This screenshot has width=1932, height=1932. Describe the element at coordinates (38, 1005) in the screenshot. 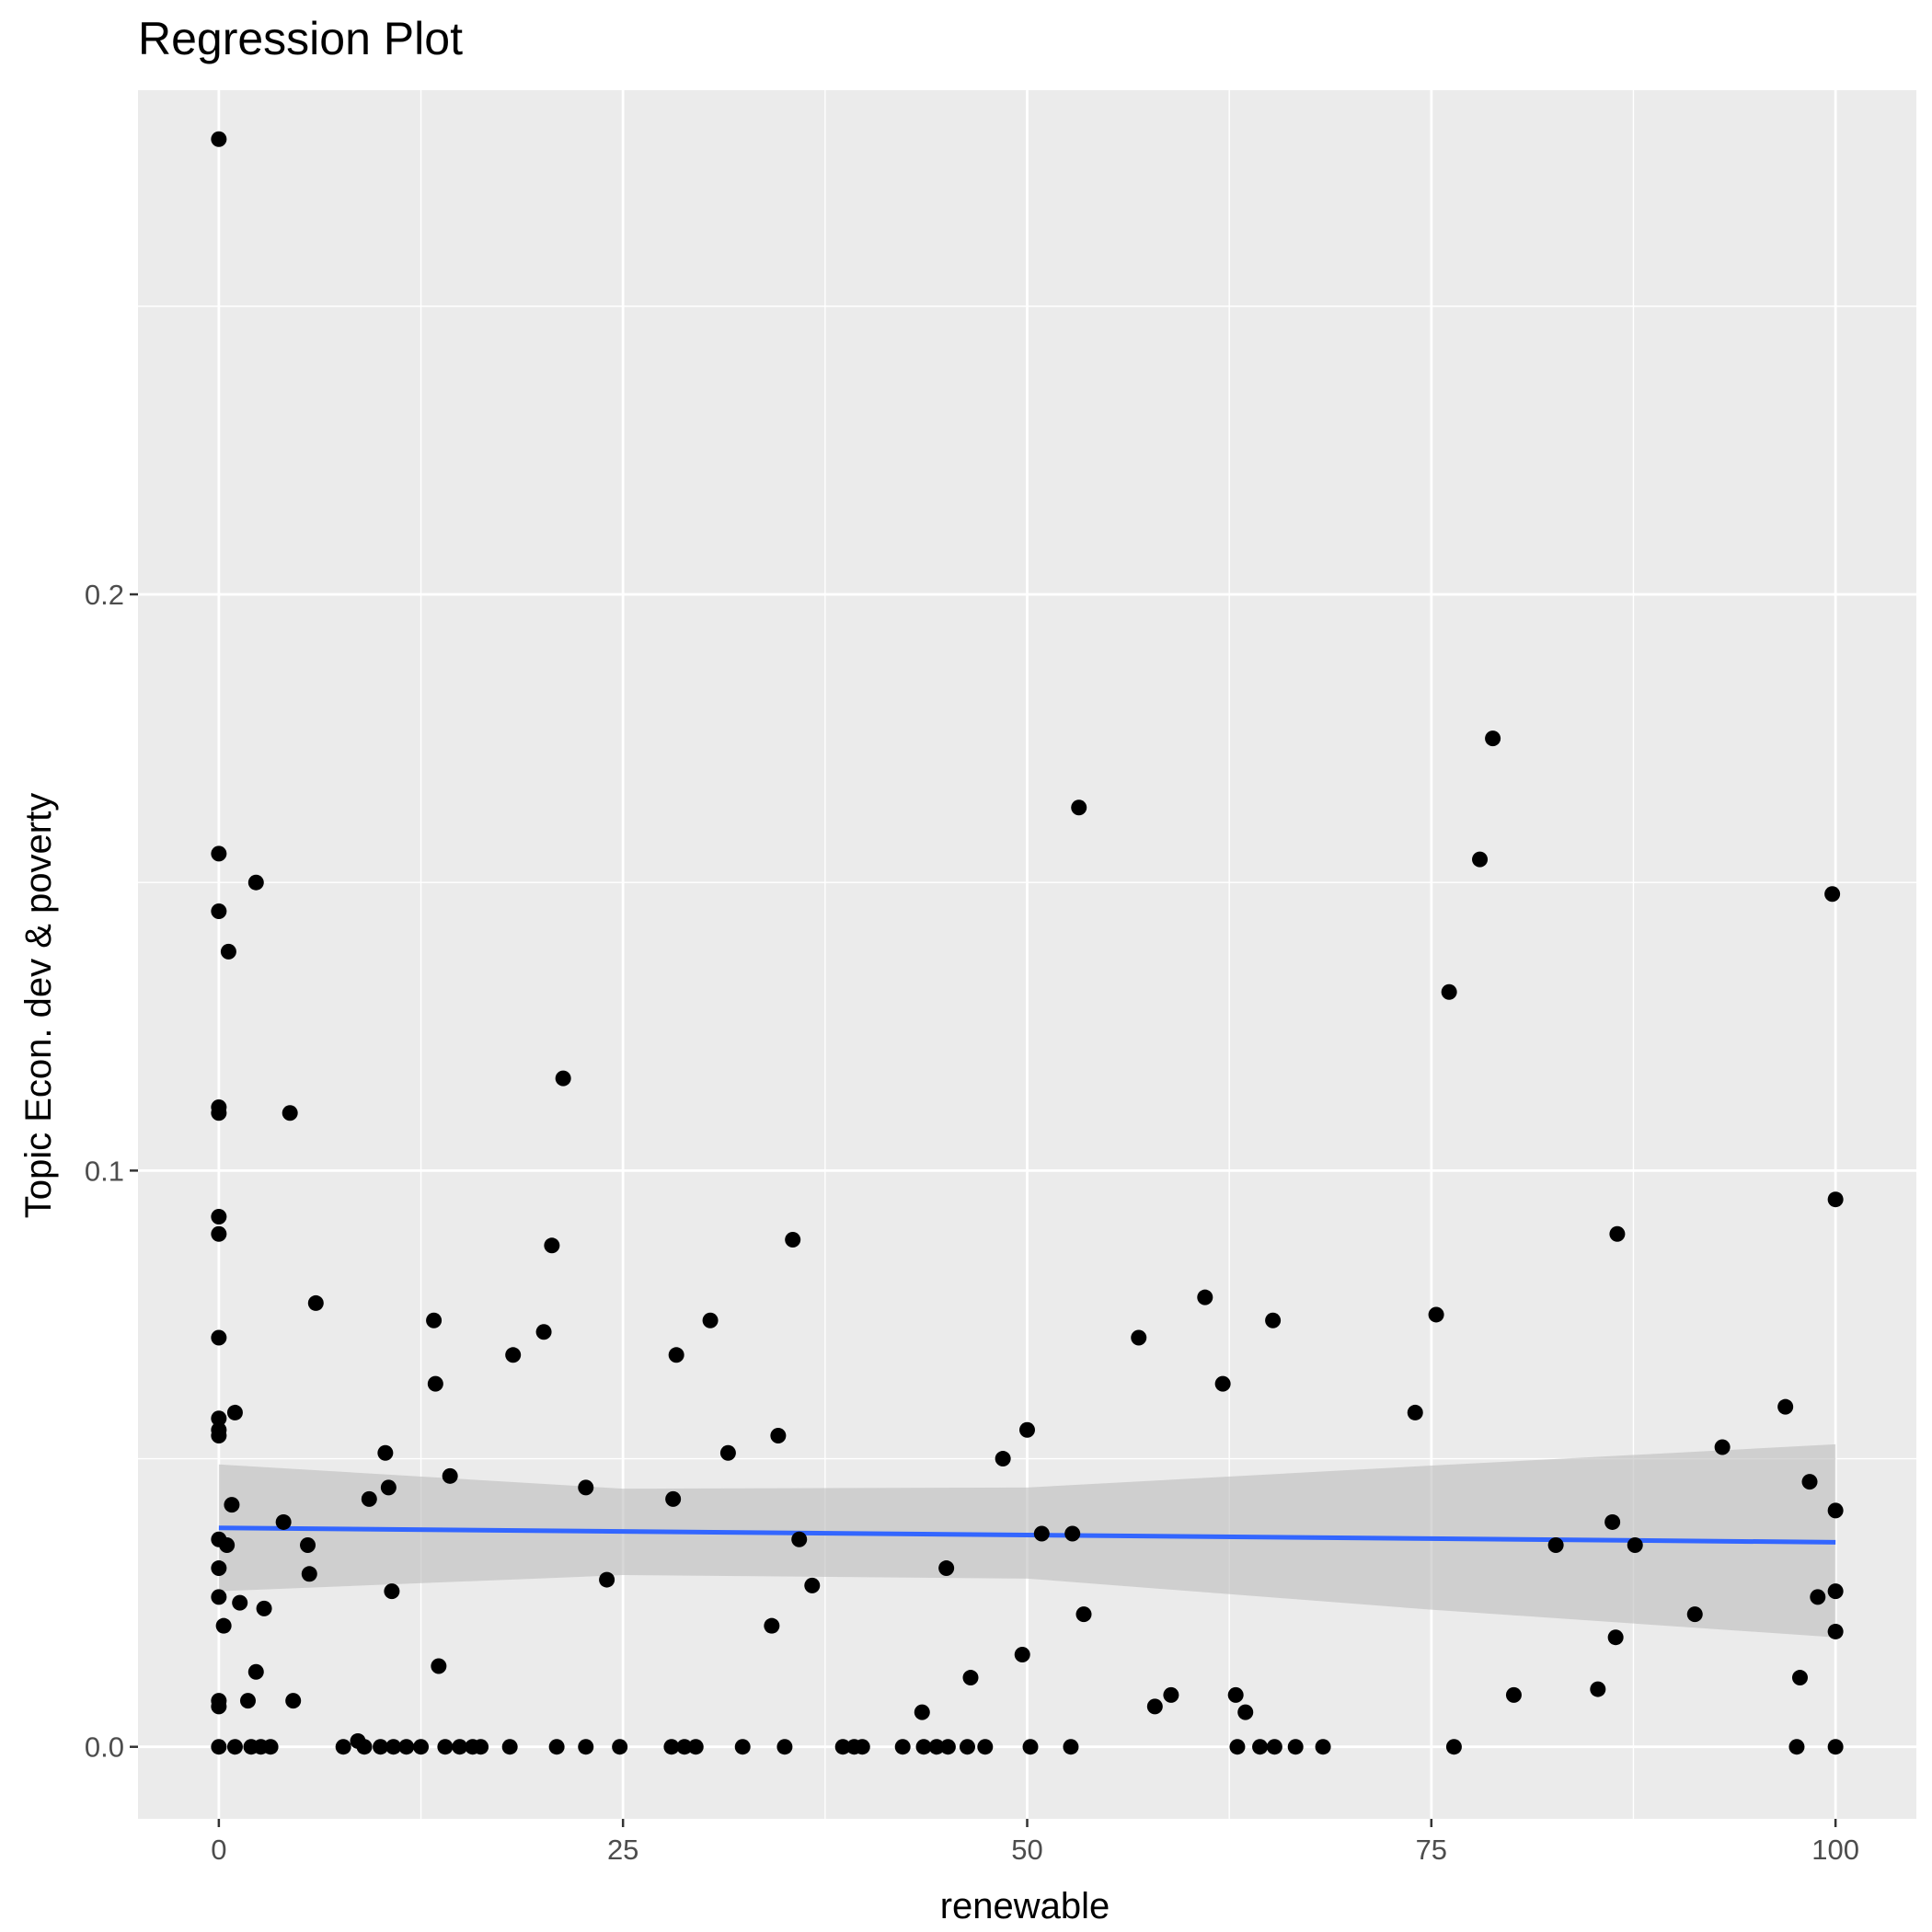

I see `y-axis-title: Topic Econ. dev & poverty` at that location.